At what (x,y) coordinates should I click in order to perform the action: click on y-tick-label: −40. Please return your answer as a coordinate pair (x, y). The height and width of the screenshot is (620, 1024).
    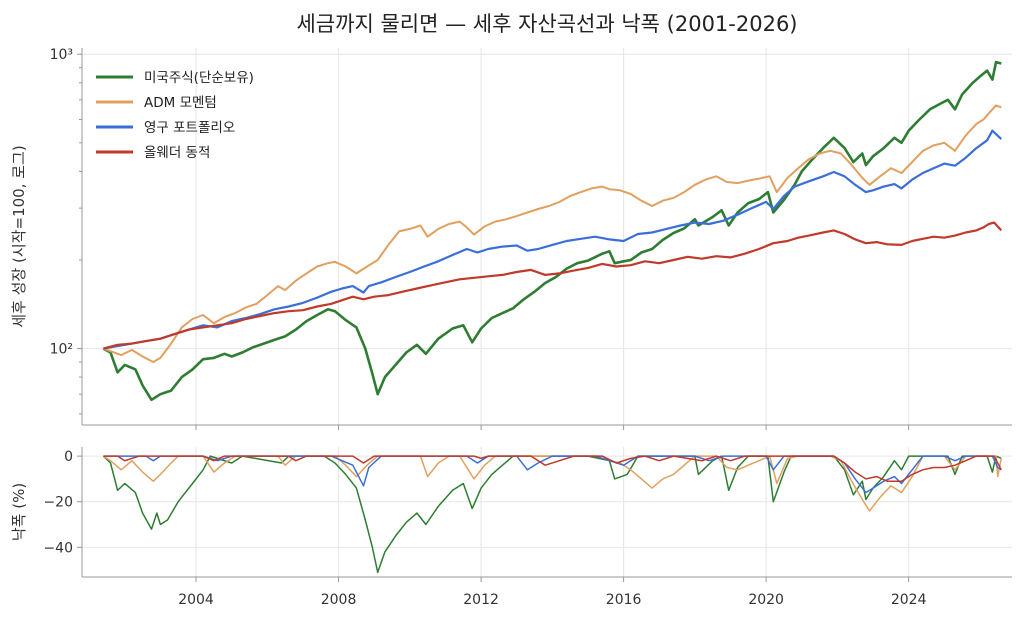
    Looking at the image, I should click on (58, 548).